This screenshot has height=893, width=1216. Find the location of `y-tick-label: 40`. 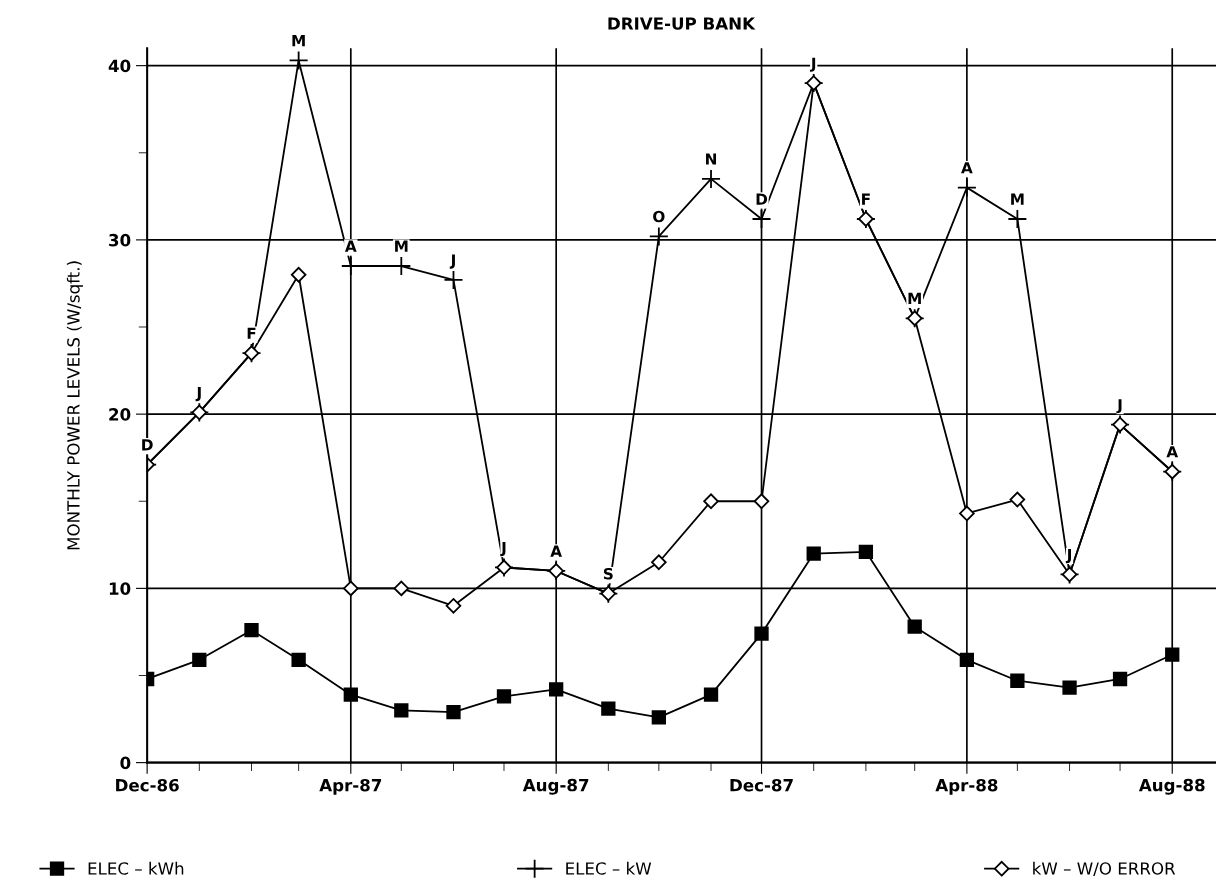

y-tick-label: 40 is located at coordinates (119, 66).